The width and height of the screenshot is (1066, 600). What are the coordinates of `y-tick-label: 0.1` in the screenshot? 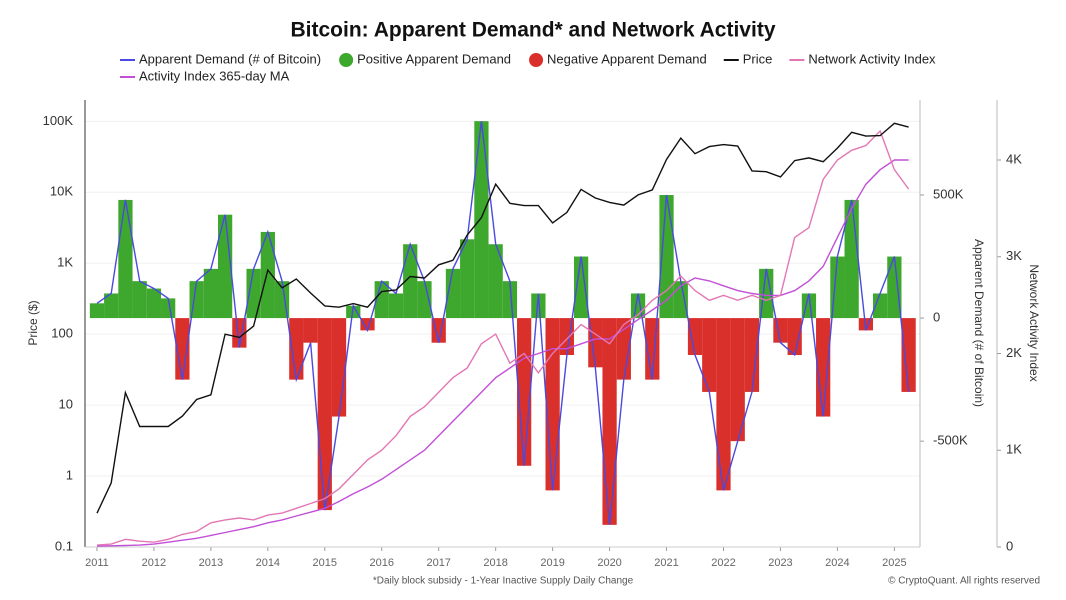 It's located at (64, 545).